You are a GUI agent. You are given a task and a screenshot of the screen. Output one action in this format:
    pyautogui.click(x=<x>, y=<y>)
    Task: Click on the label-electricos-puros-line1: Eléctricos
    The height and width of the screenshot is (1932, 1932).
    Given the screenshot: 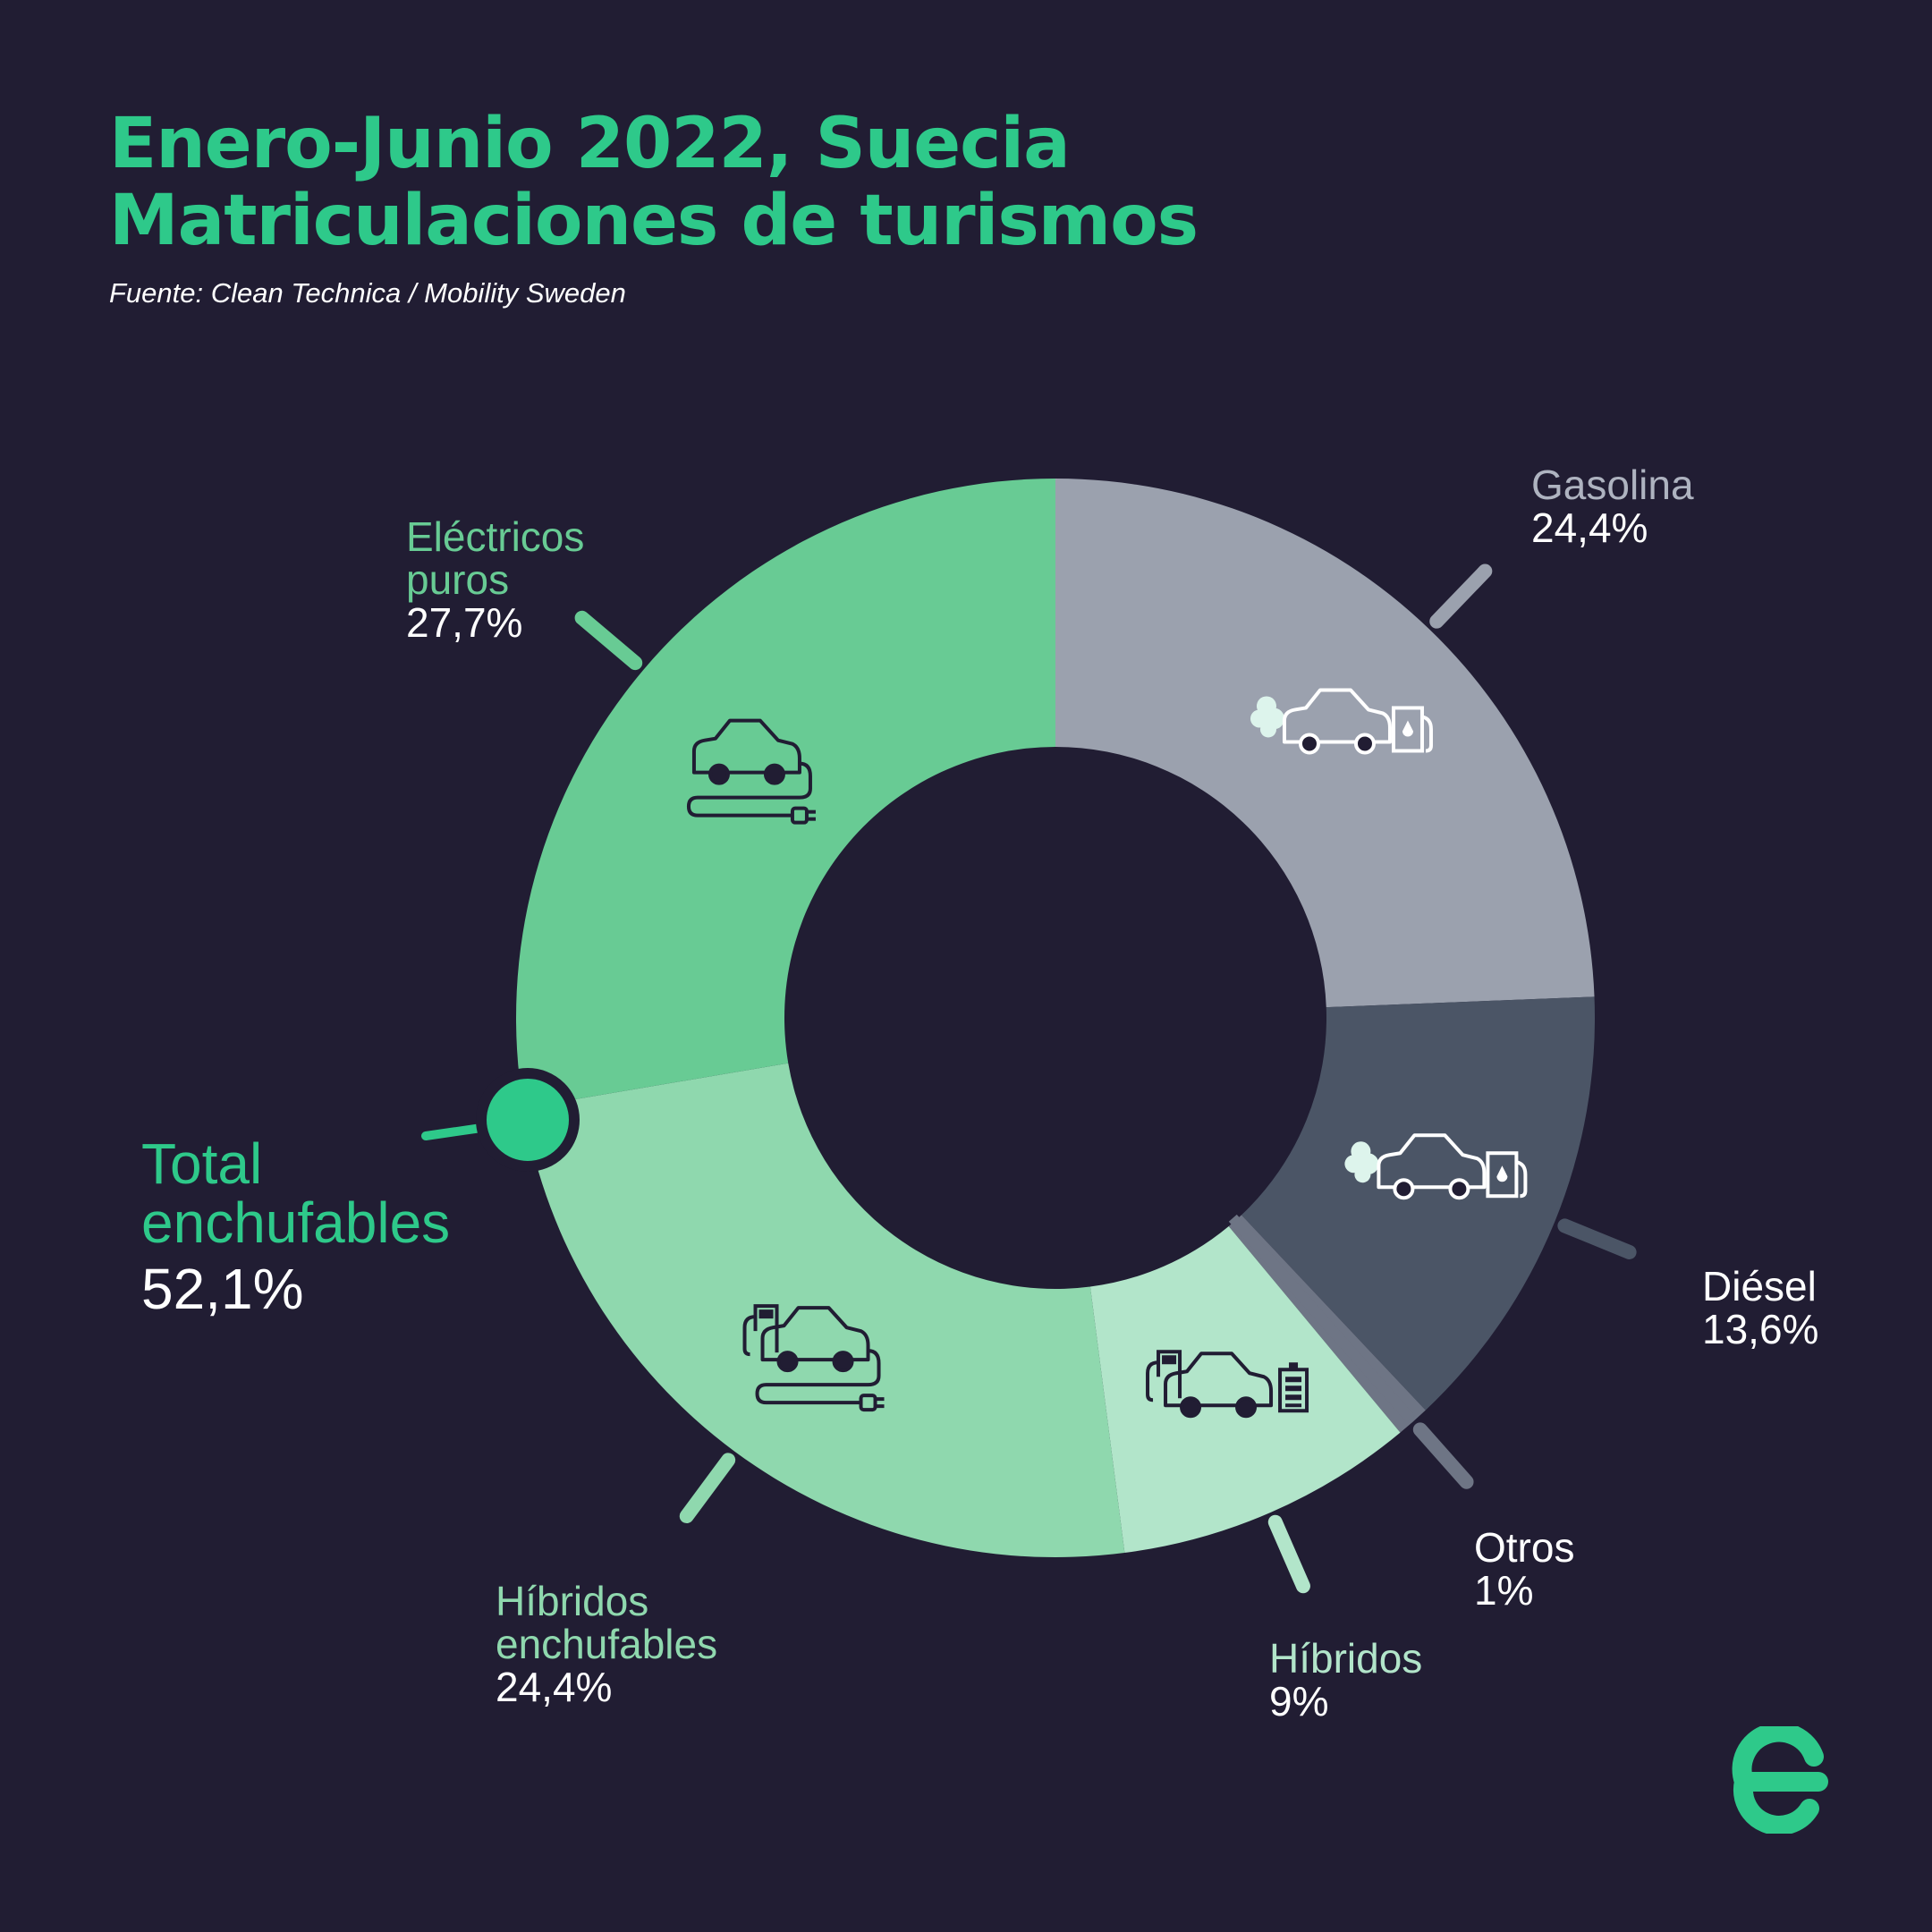 What is the action you would take?
    pyautogui.click(x=495, y=536)
    